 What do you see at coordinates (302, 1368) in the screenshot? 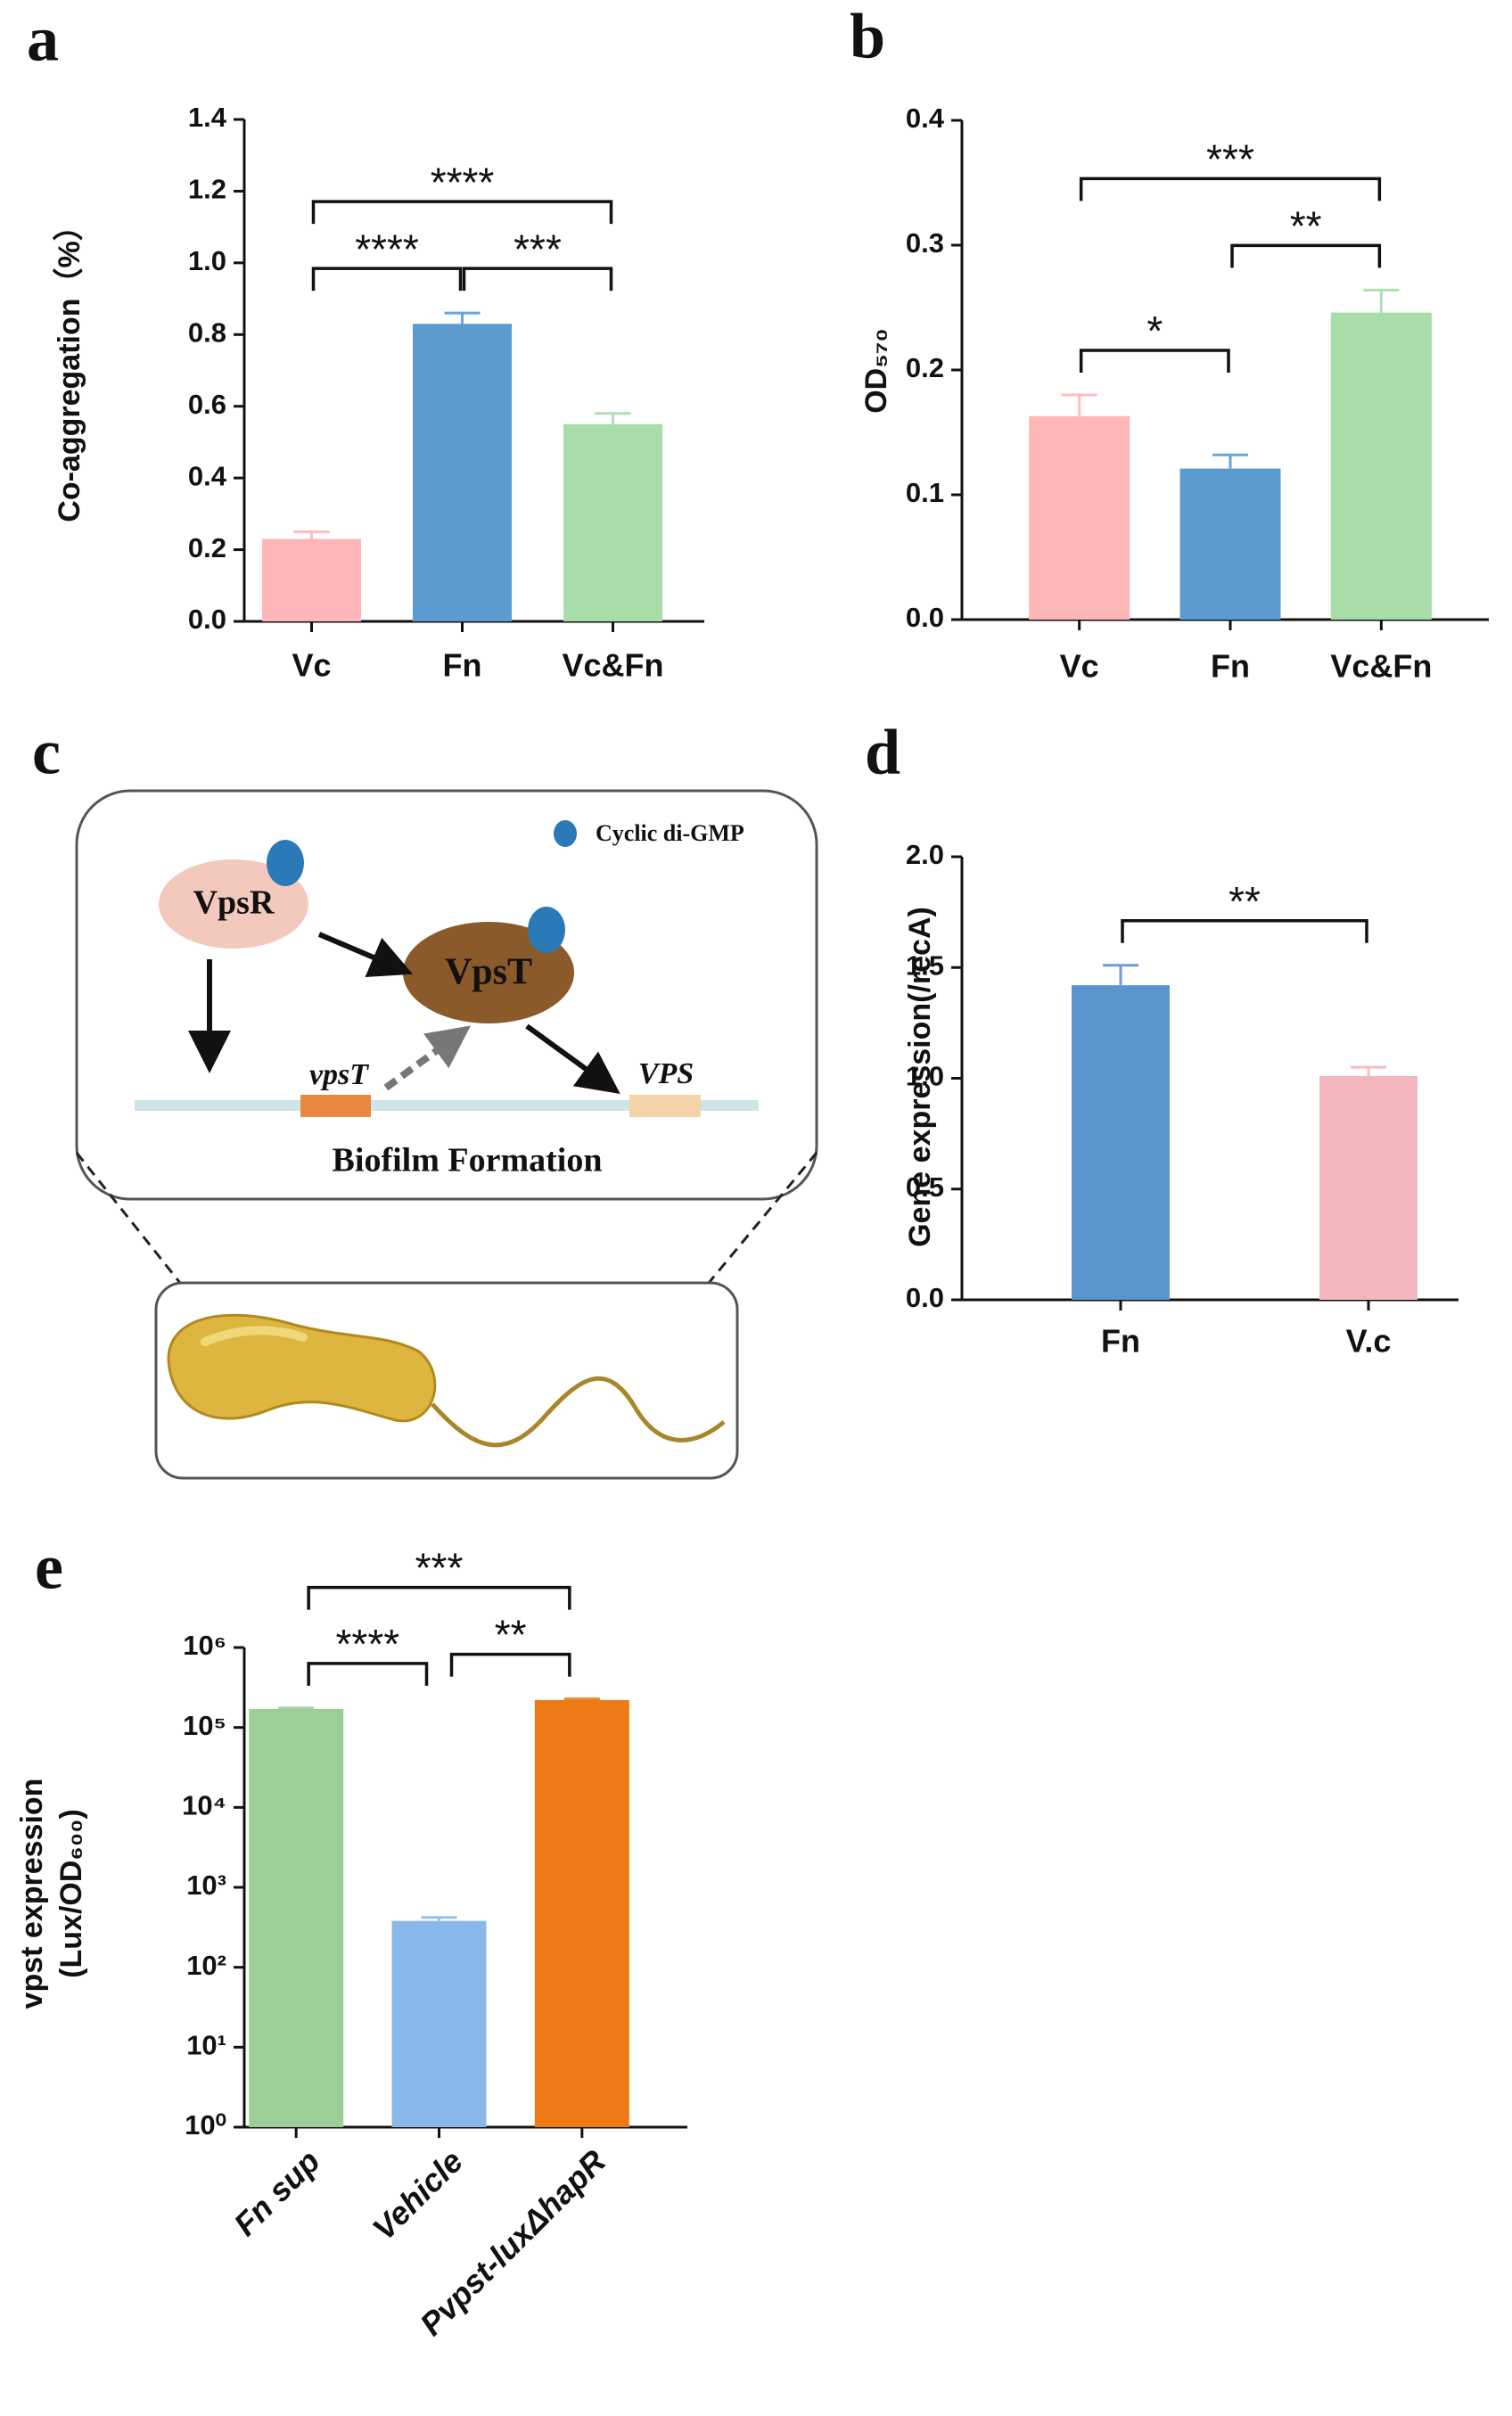
I see `bacterium` at bounding box center [302, 1368].